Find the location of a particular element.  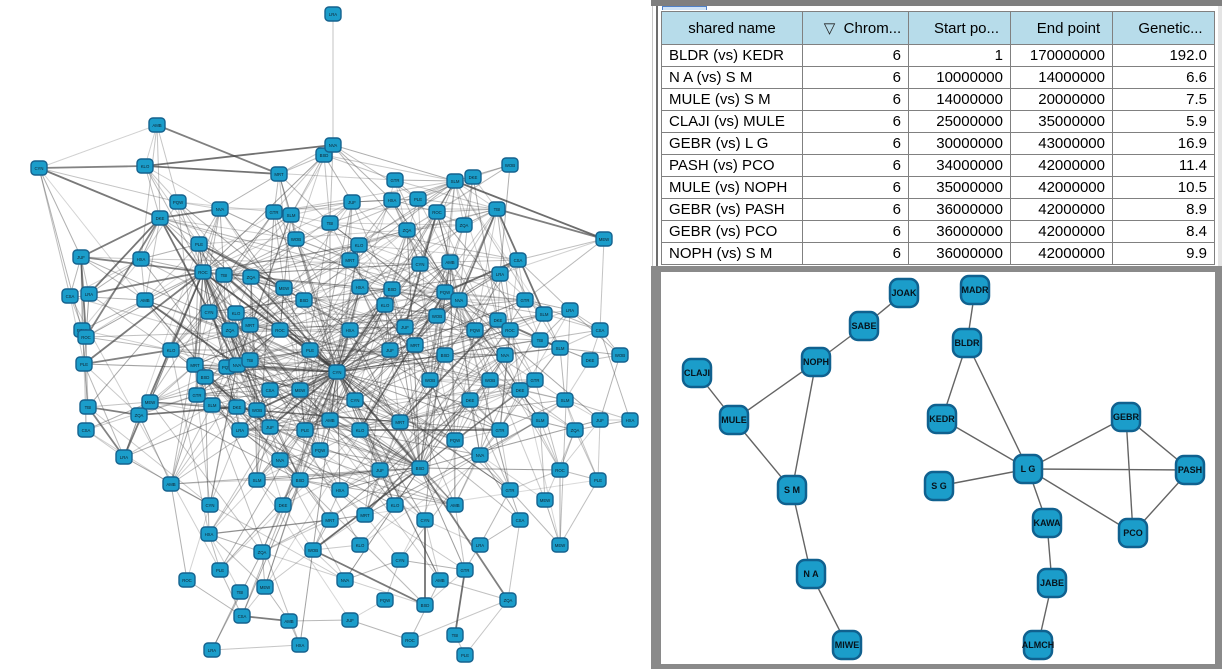

svg-text: MADR is located at coordinates (975, 290).